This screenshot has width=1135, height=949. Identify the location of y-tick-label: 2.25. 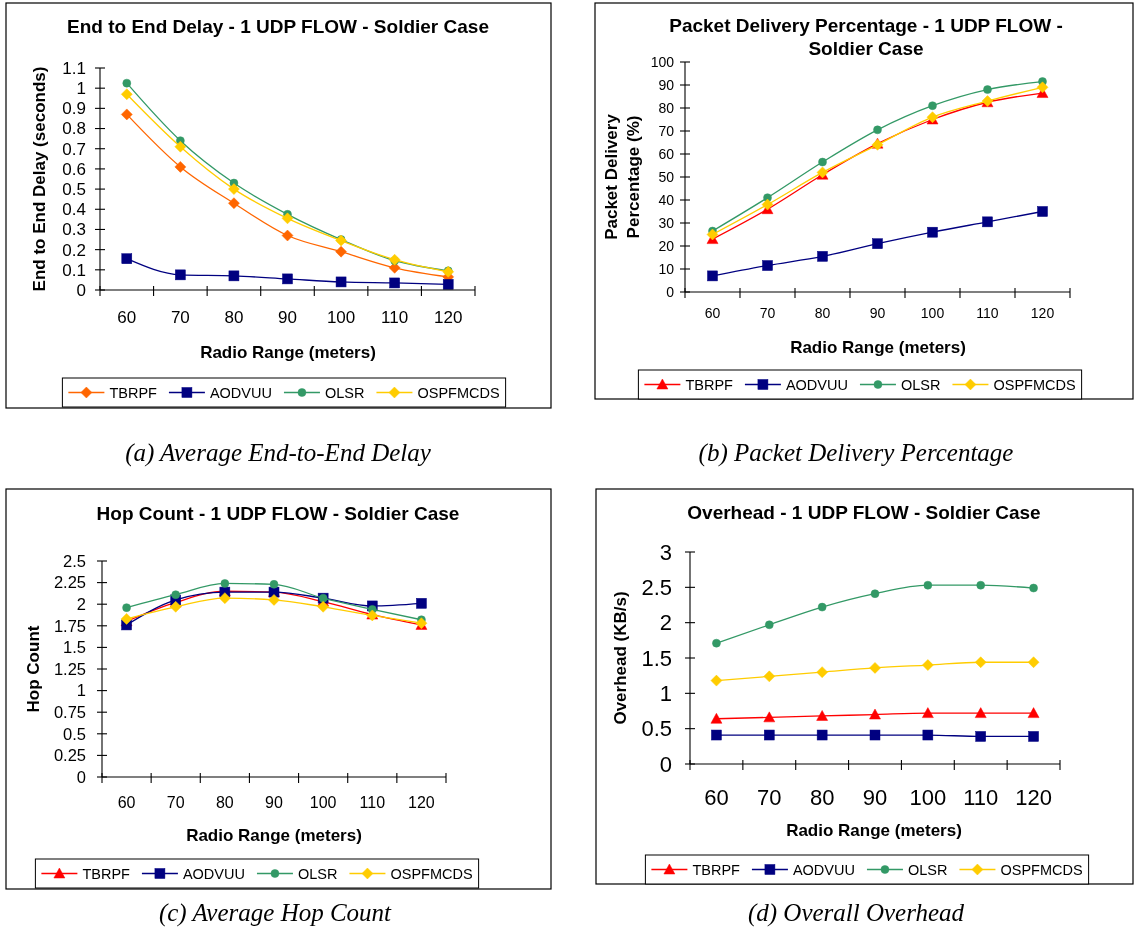
(69, 582).